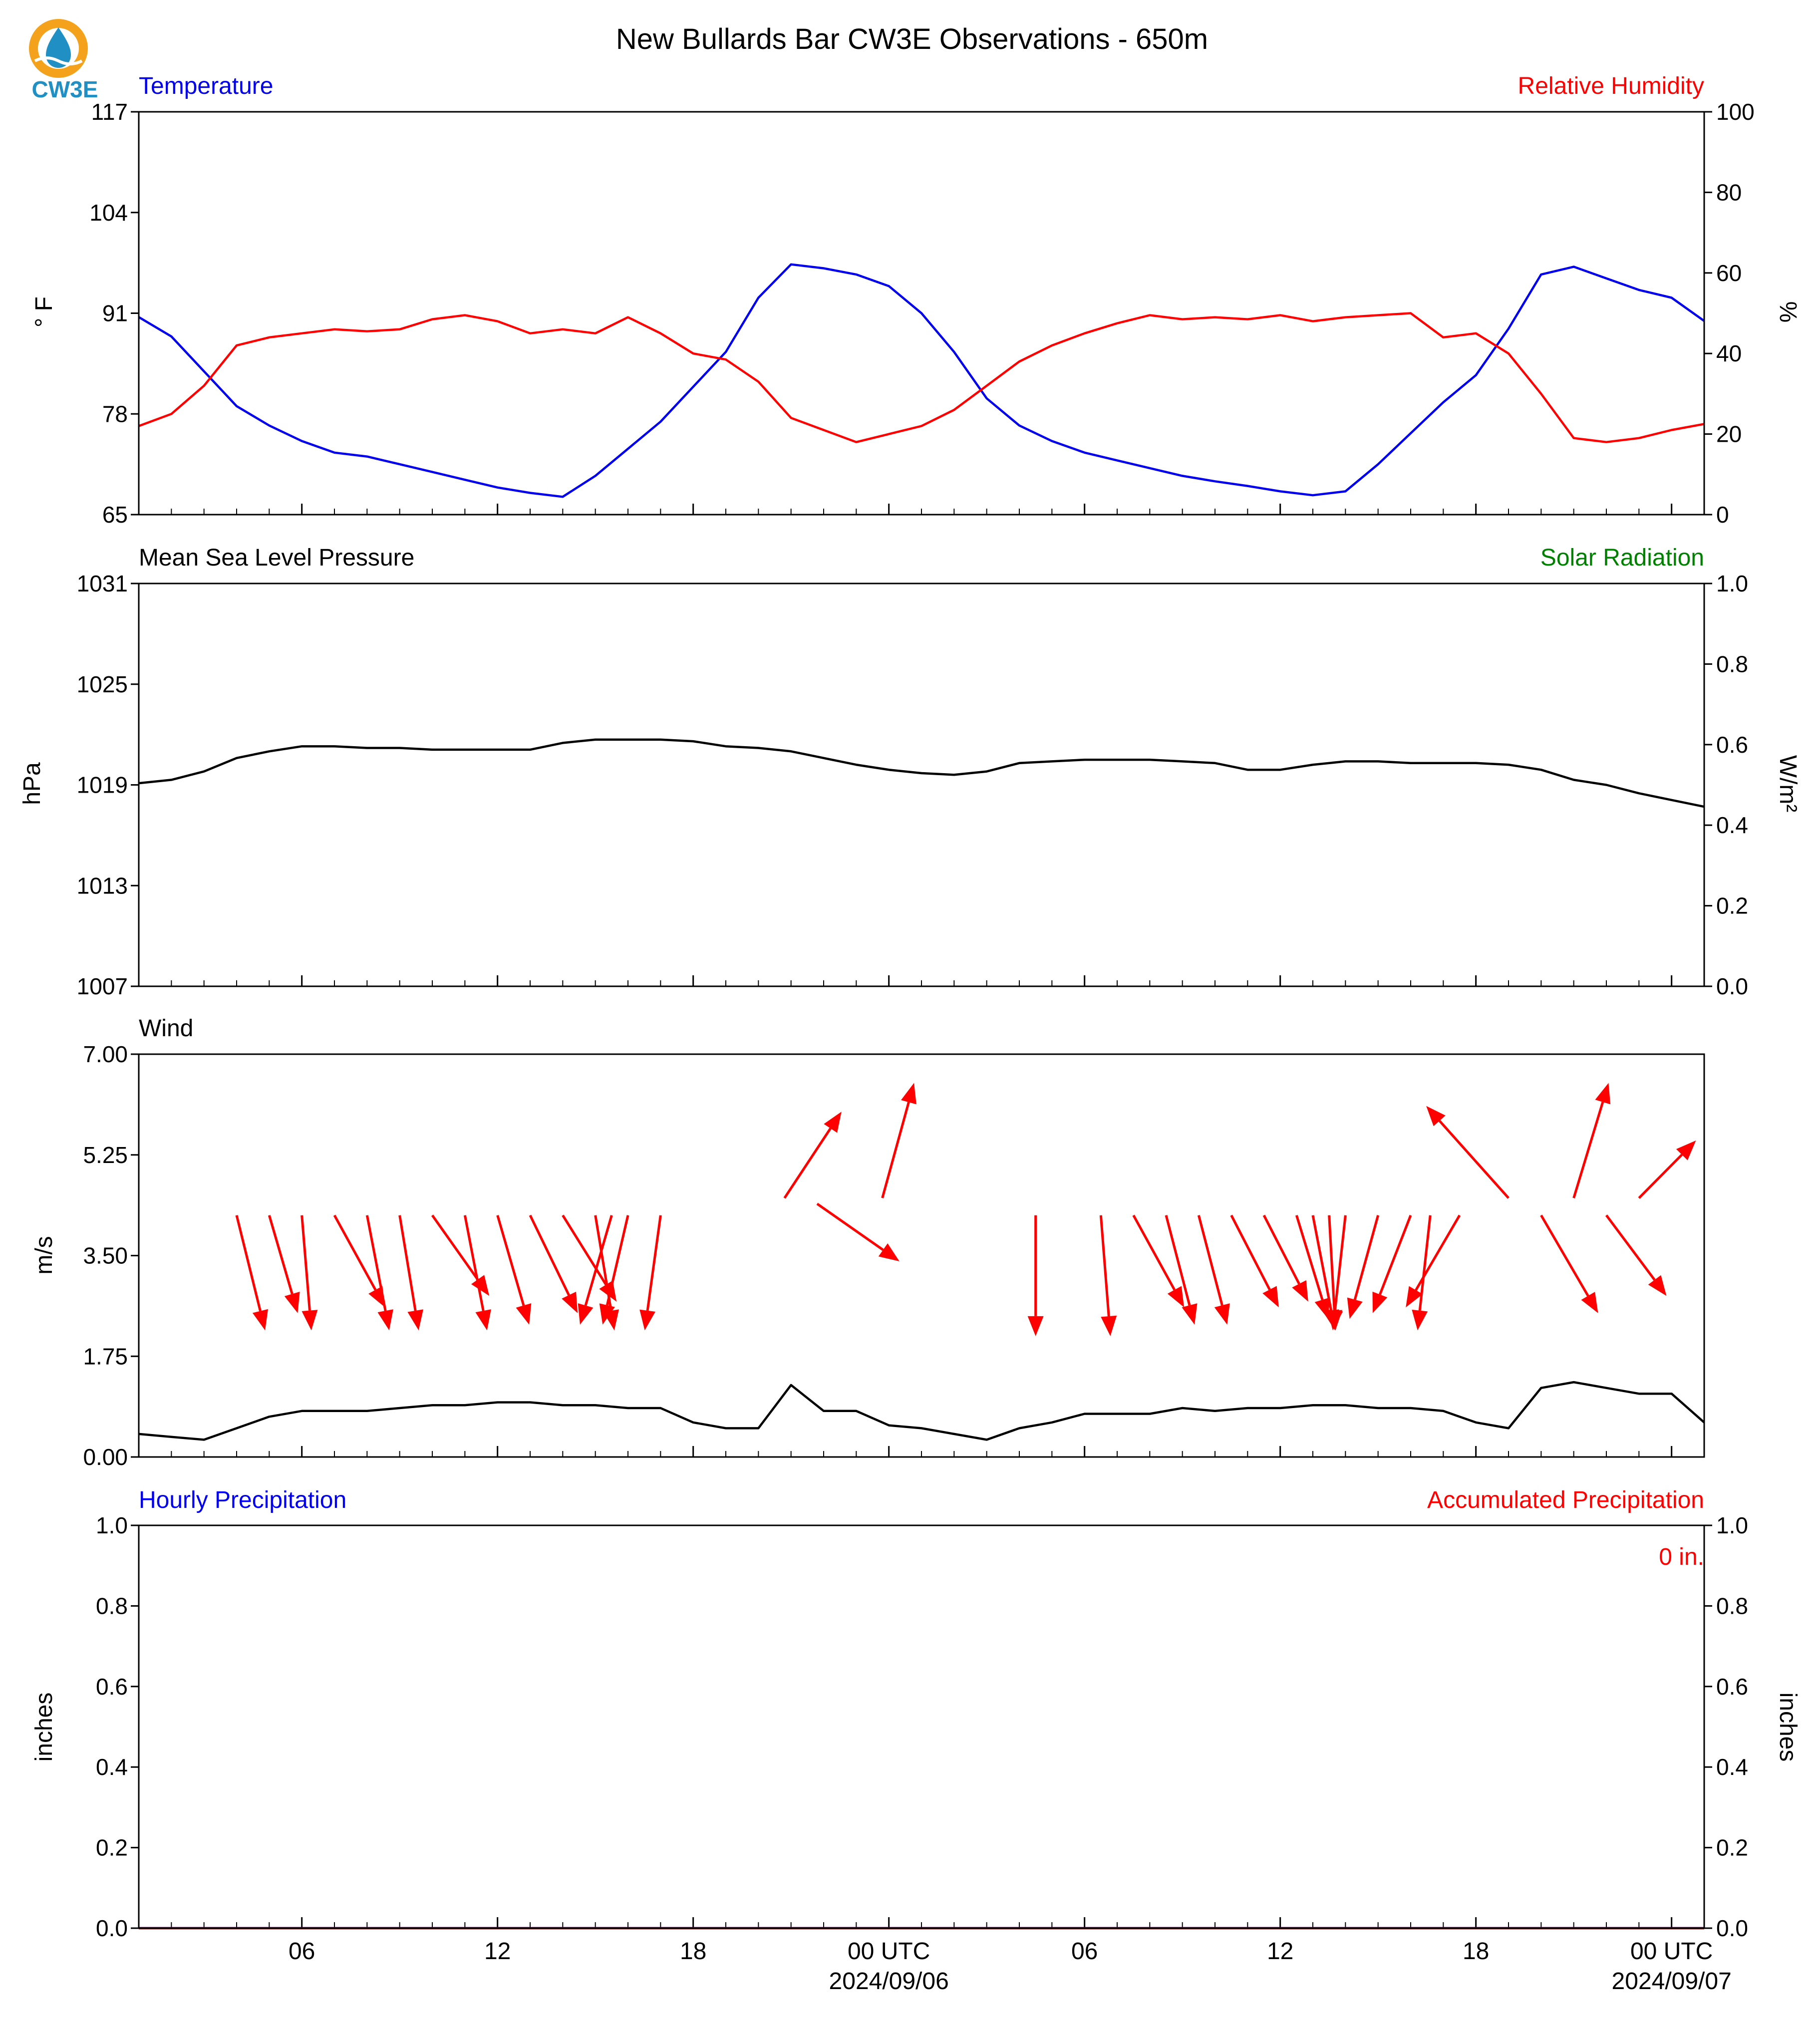 The height and width of the screenshot is (2028, 1820). What do you see at coordinates (109, 112) in the screenshot?
I see `left-tick-label: 117` at bounding box center [109, 112].